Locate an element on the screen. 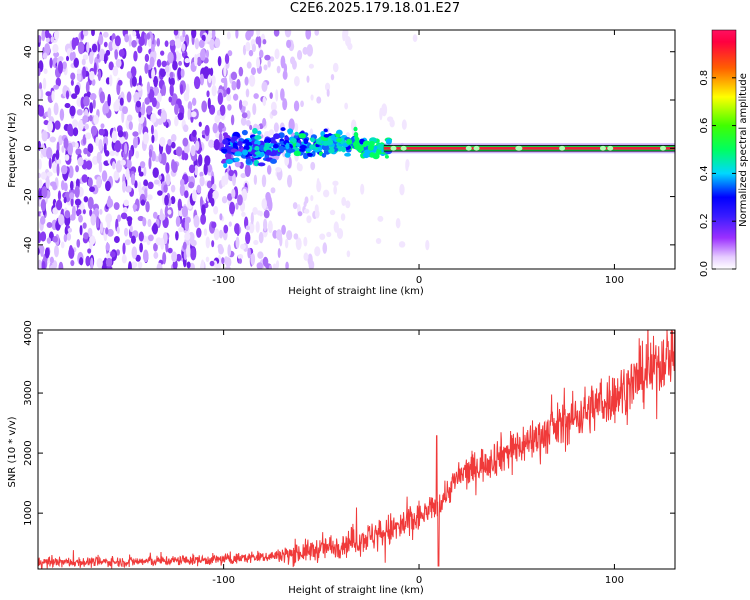 Image resolution: width=750 pixels, height=600 pixels. y-tick-label: -40 is located at coordinates (28, 245).